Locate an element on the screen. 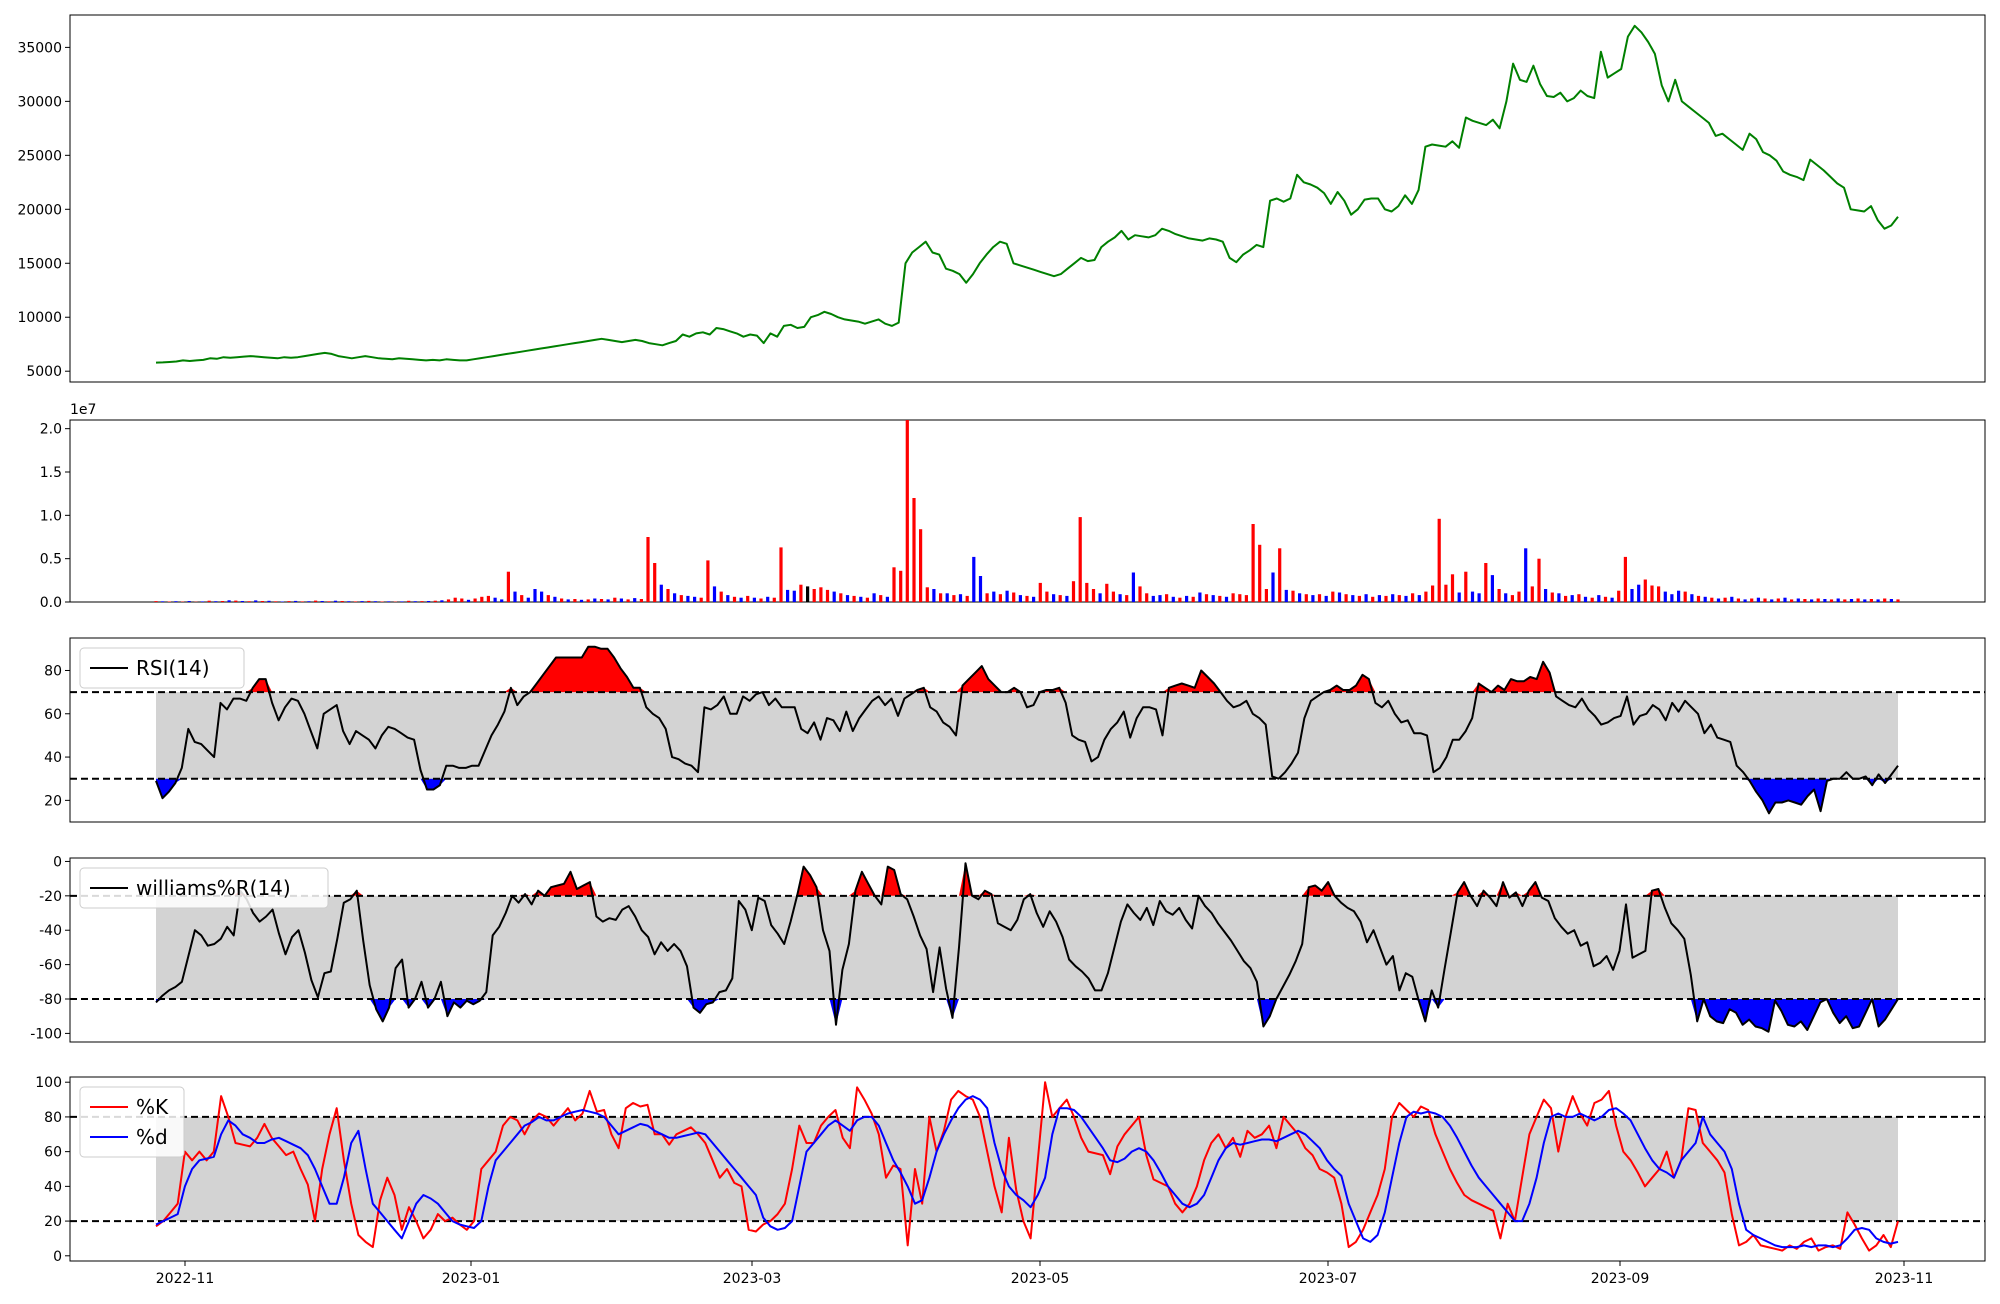  williams-band-layer is located at coordinates (1027, 947).